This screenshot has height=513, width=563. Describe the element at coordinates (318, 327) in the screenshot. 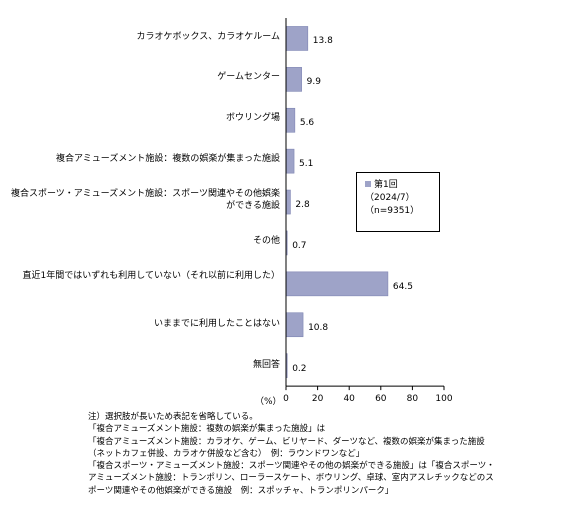

I see `value-label: 10.8` at that location.